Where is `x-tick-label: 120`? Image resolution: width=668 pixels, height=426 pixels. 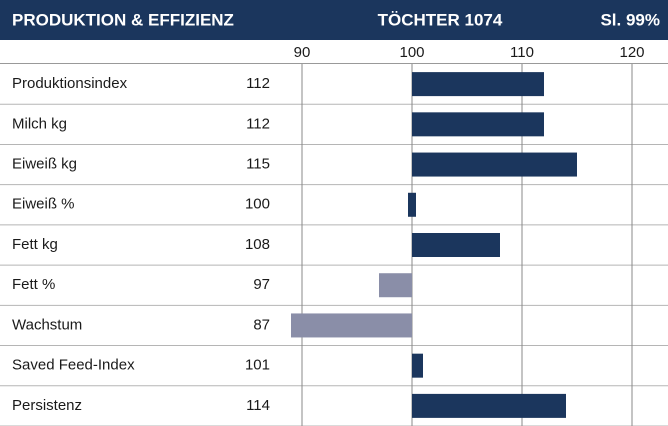
x-tick-label: 120 is located at coordinates (631, 52).